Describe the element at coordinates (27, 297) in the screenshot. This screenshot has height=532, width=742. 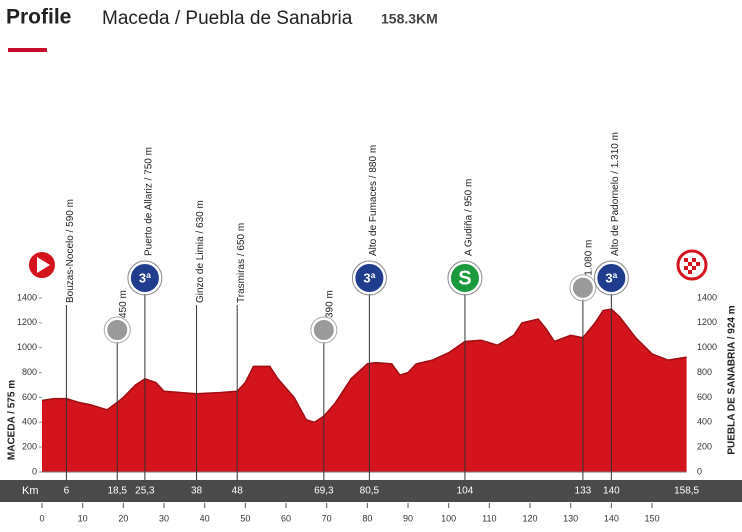
I see `y-tick-label: 1400` at that location.